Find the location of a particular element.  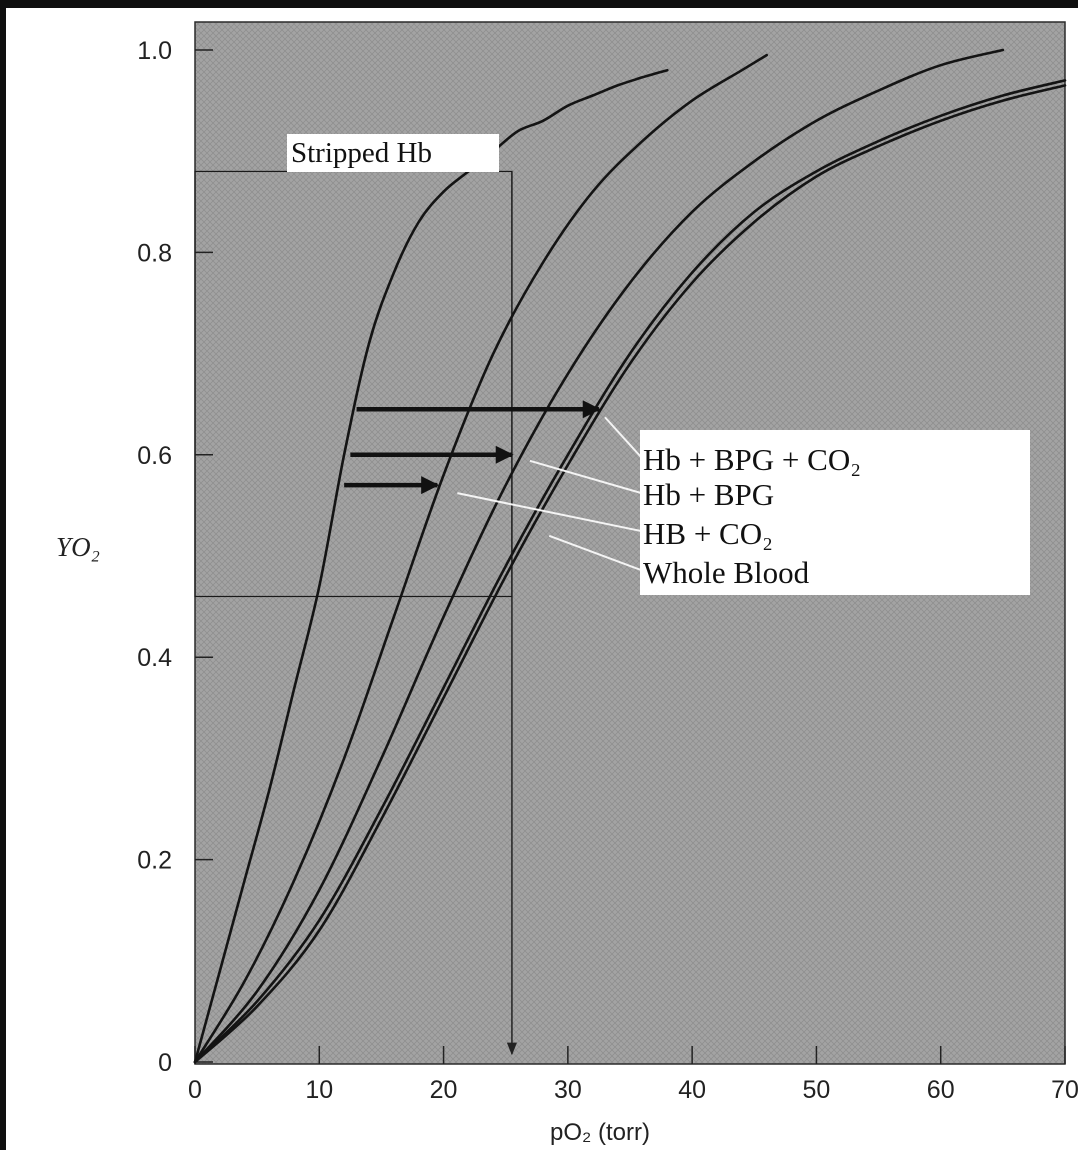

y-tick-label-2: 0.4 is located at coordinates (154, 658).